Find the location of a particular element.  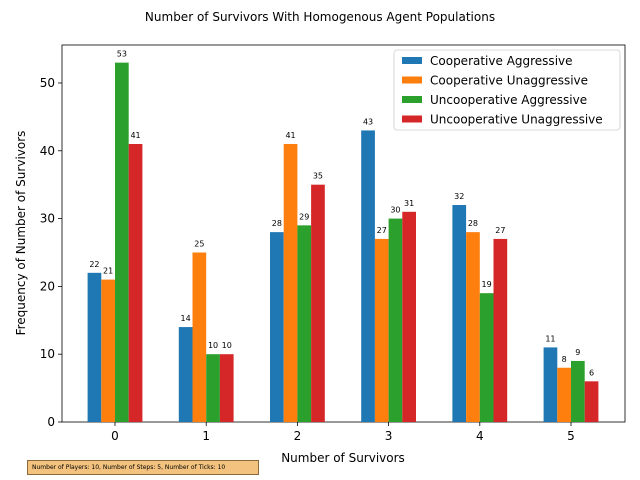

data-label: 53 is located at coordinates (122, 54).